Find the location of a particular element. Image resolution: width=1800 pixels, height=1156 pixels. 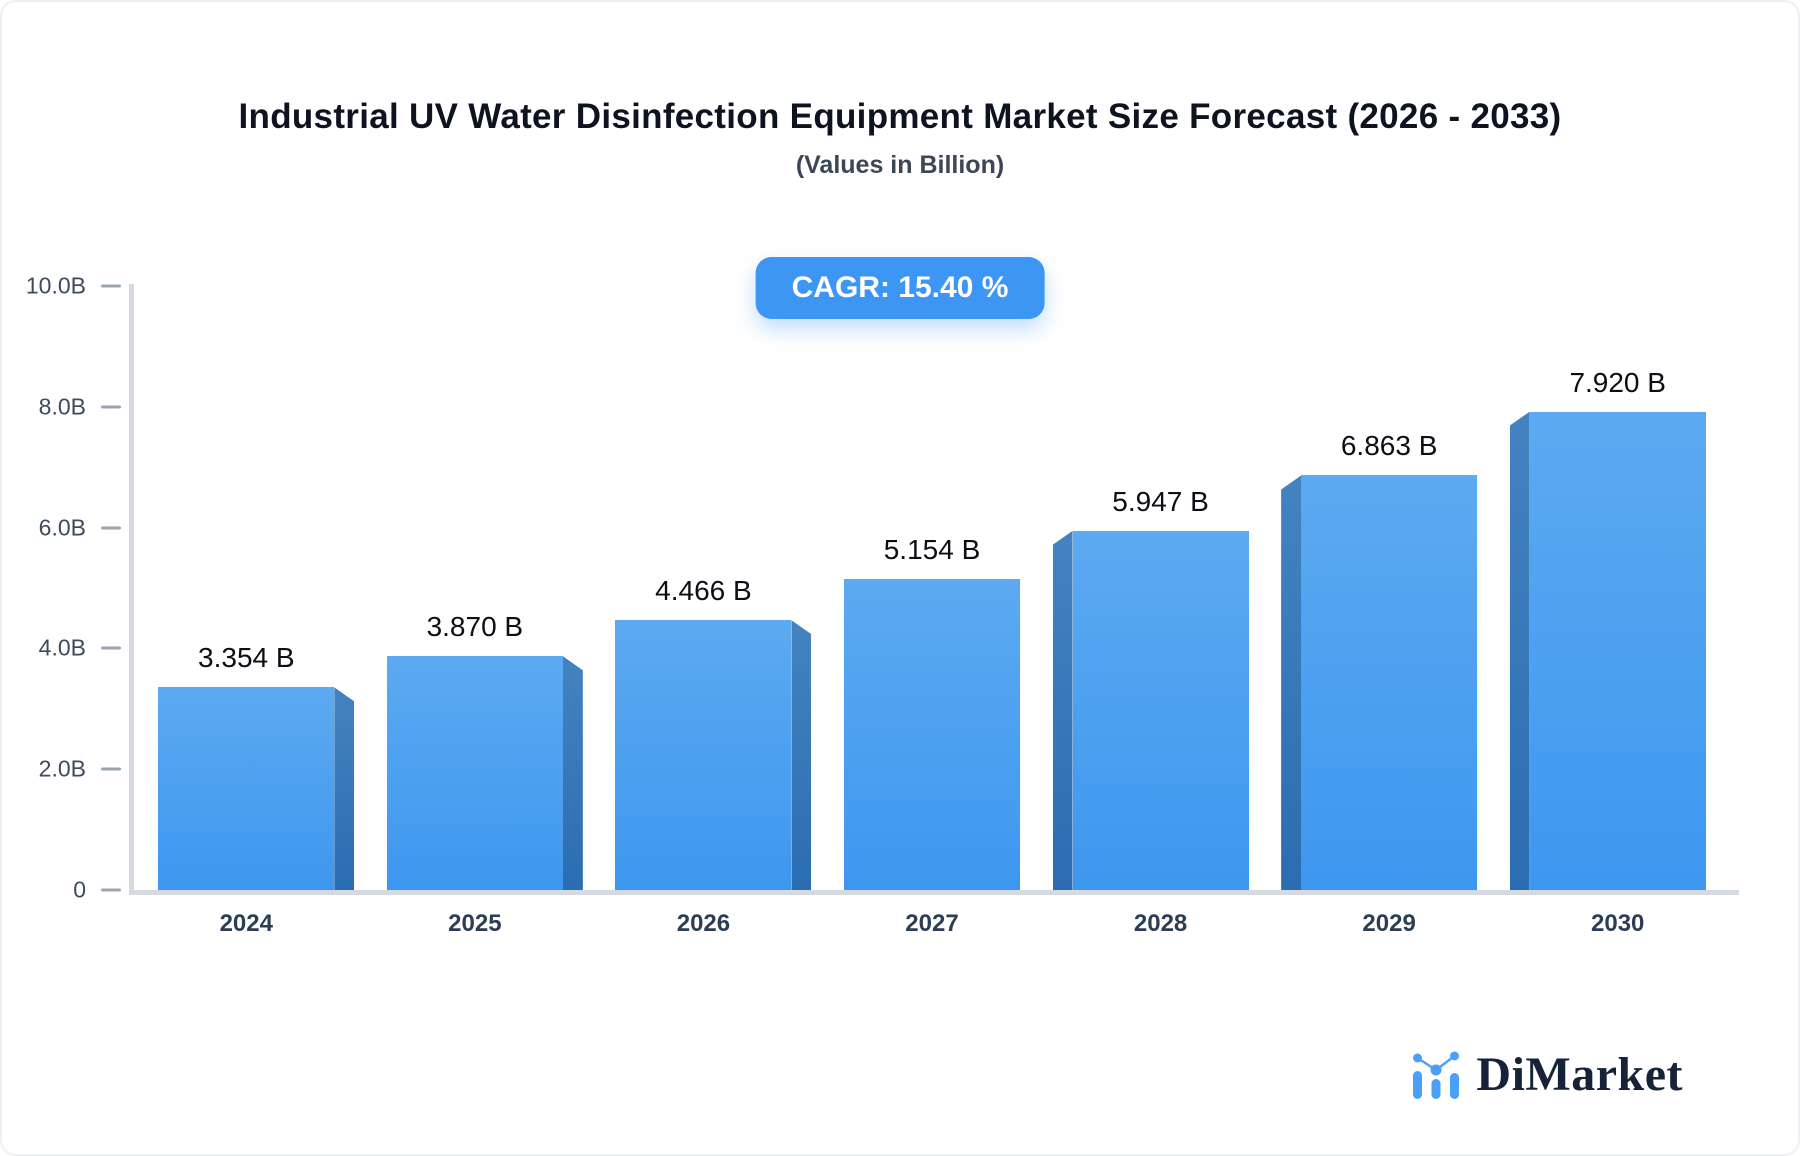

bar-2028: 5.947 B is located at coordinates (1150, 688).